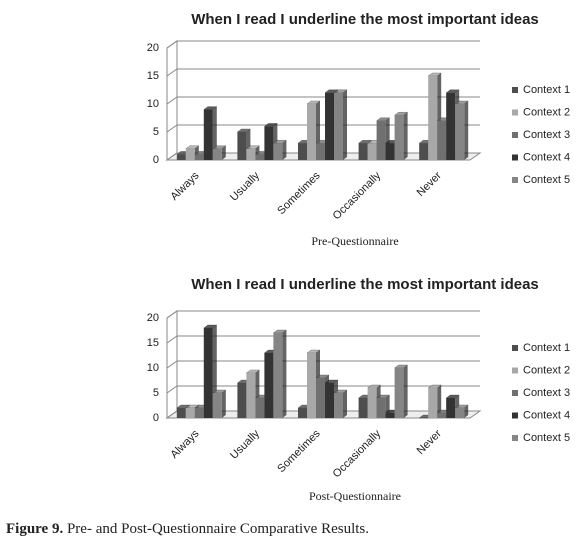 Image resolution: width=583 pixels, height=541 pixels. I want to click on legend-label: Context 4, so click(546, 157).